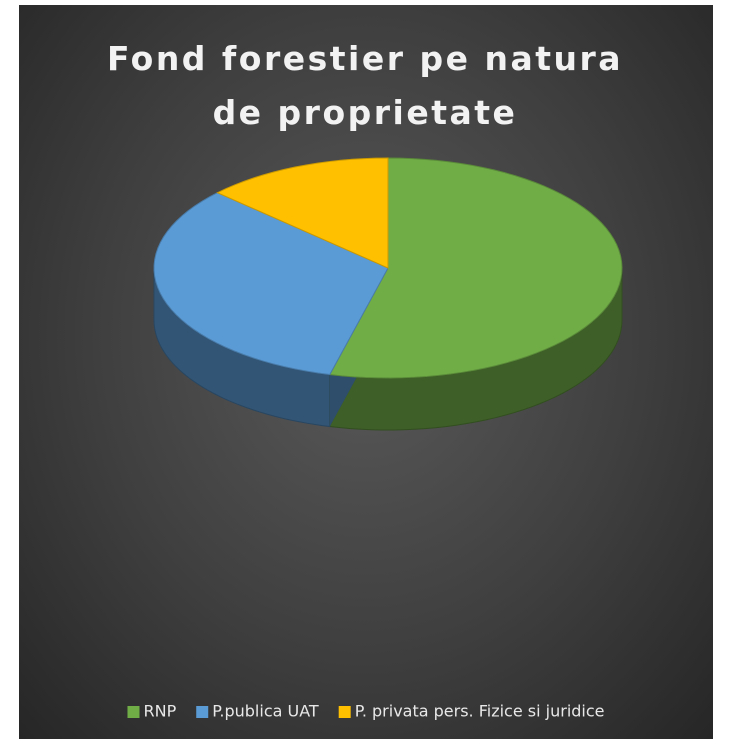 This screenshot has width=731, height=745. Describe the element at coordinates (480, 711) in the screenshot. I see `legend-label: P. privata pers. Fizice si juridice` at that location.